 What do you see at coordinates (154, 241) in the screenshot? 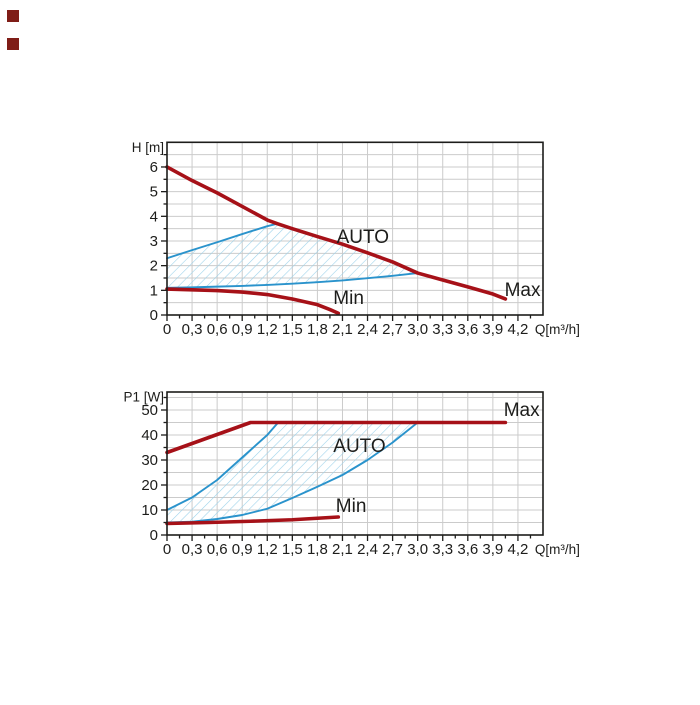
I see `y-tick-label: 3` at bounding box center [154, 241].